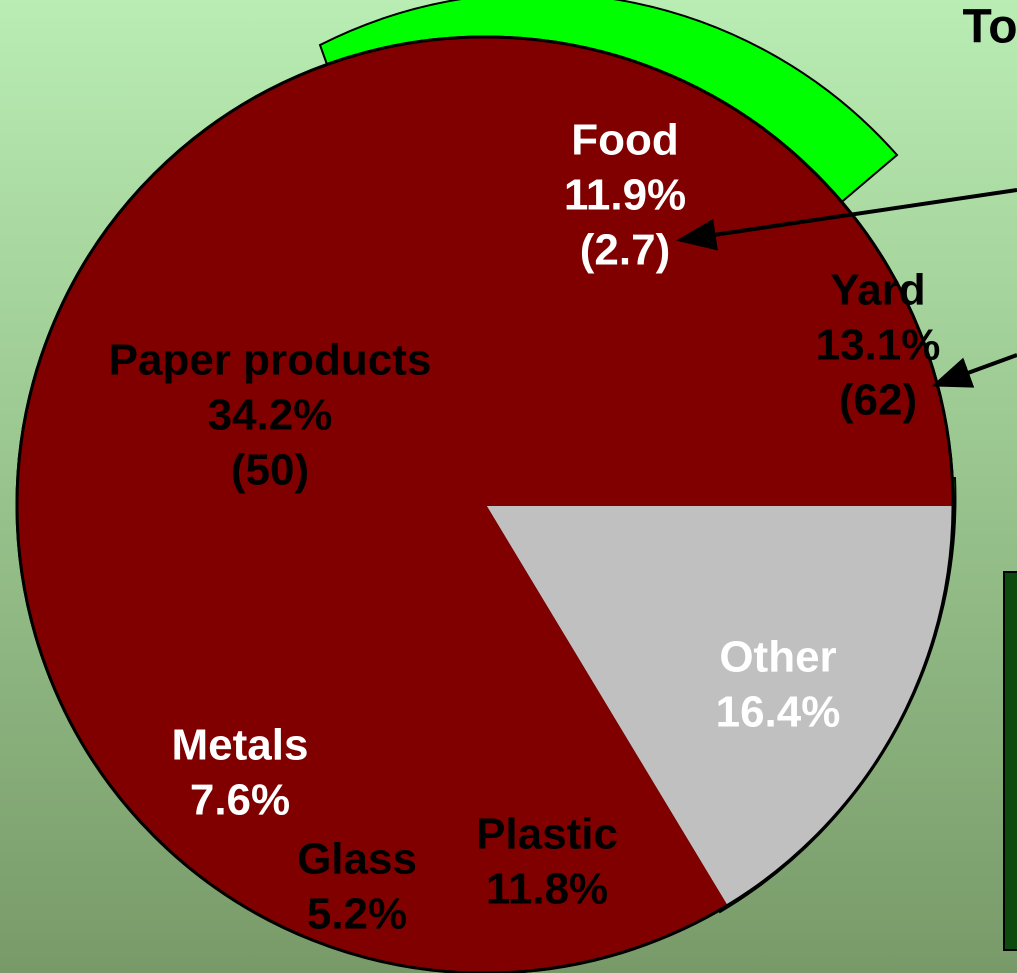 The image size is (1017, 973). I want to click on slice-name: Plastic, so click(547, 834).